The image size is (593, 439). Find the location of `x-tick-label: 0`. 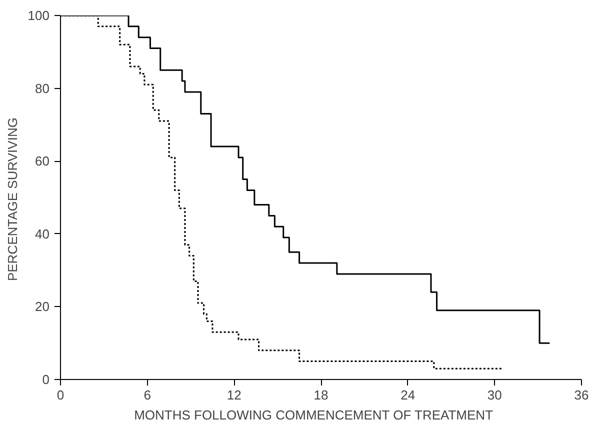

x-tick-label: 0 is located at coordinates (60, 395).